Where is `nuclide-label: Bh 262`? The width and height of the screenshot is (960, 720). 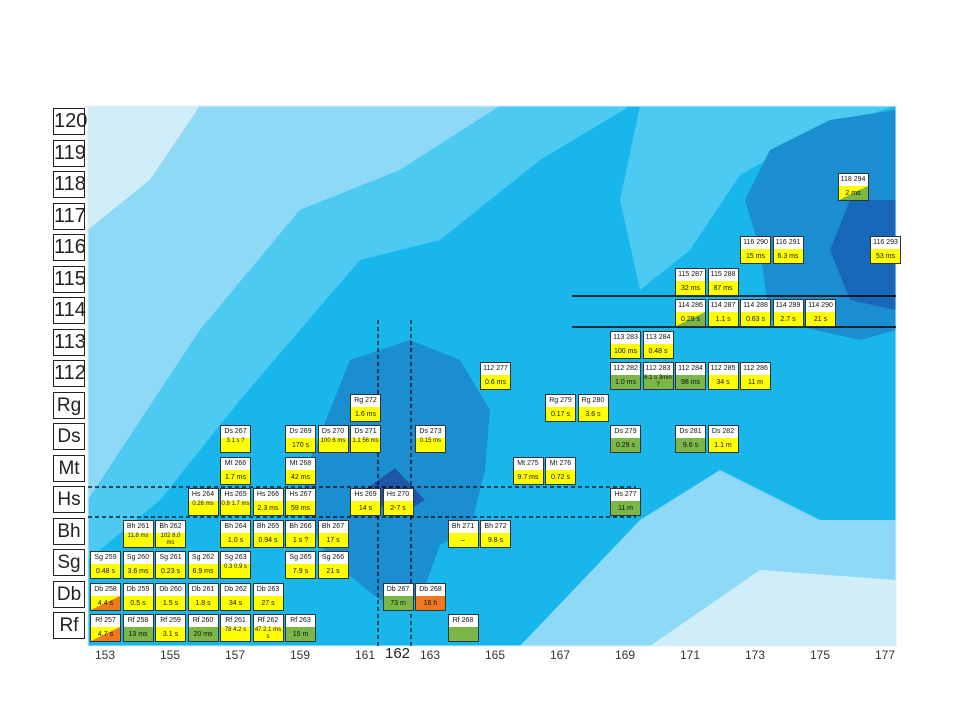 nuclide-label: Bh 262 is located at coordinates (170, 526).